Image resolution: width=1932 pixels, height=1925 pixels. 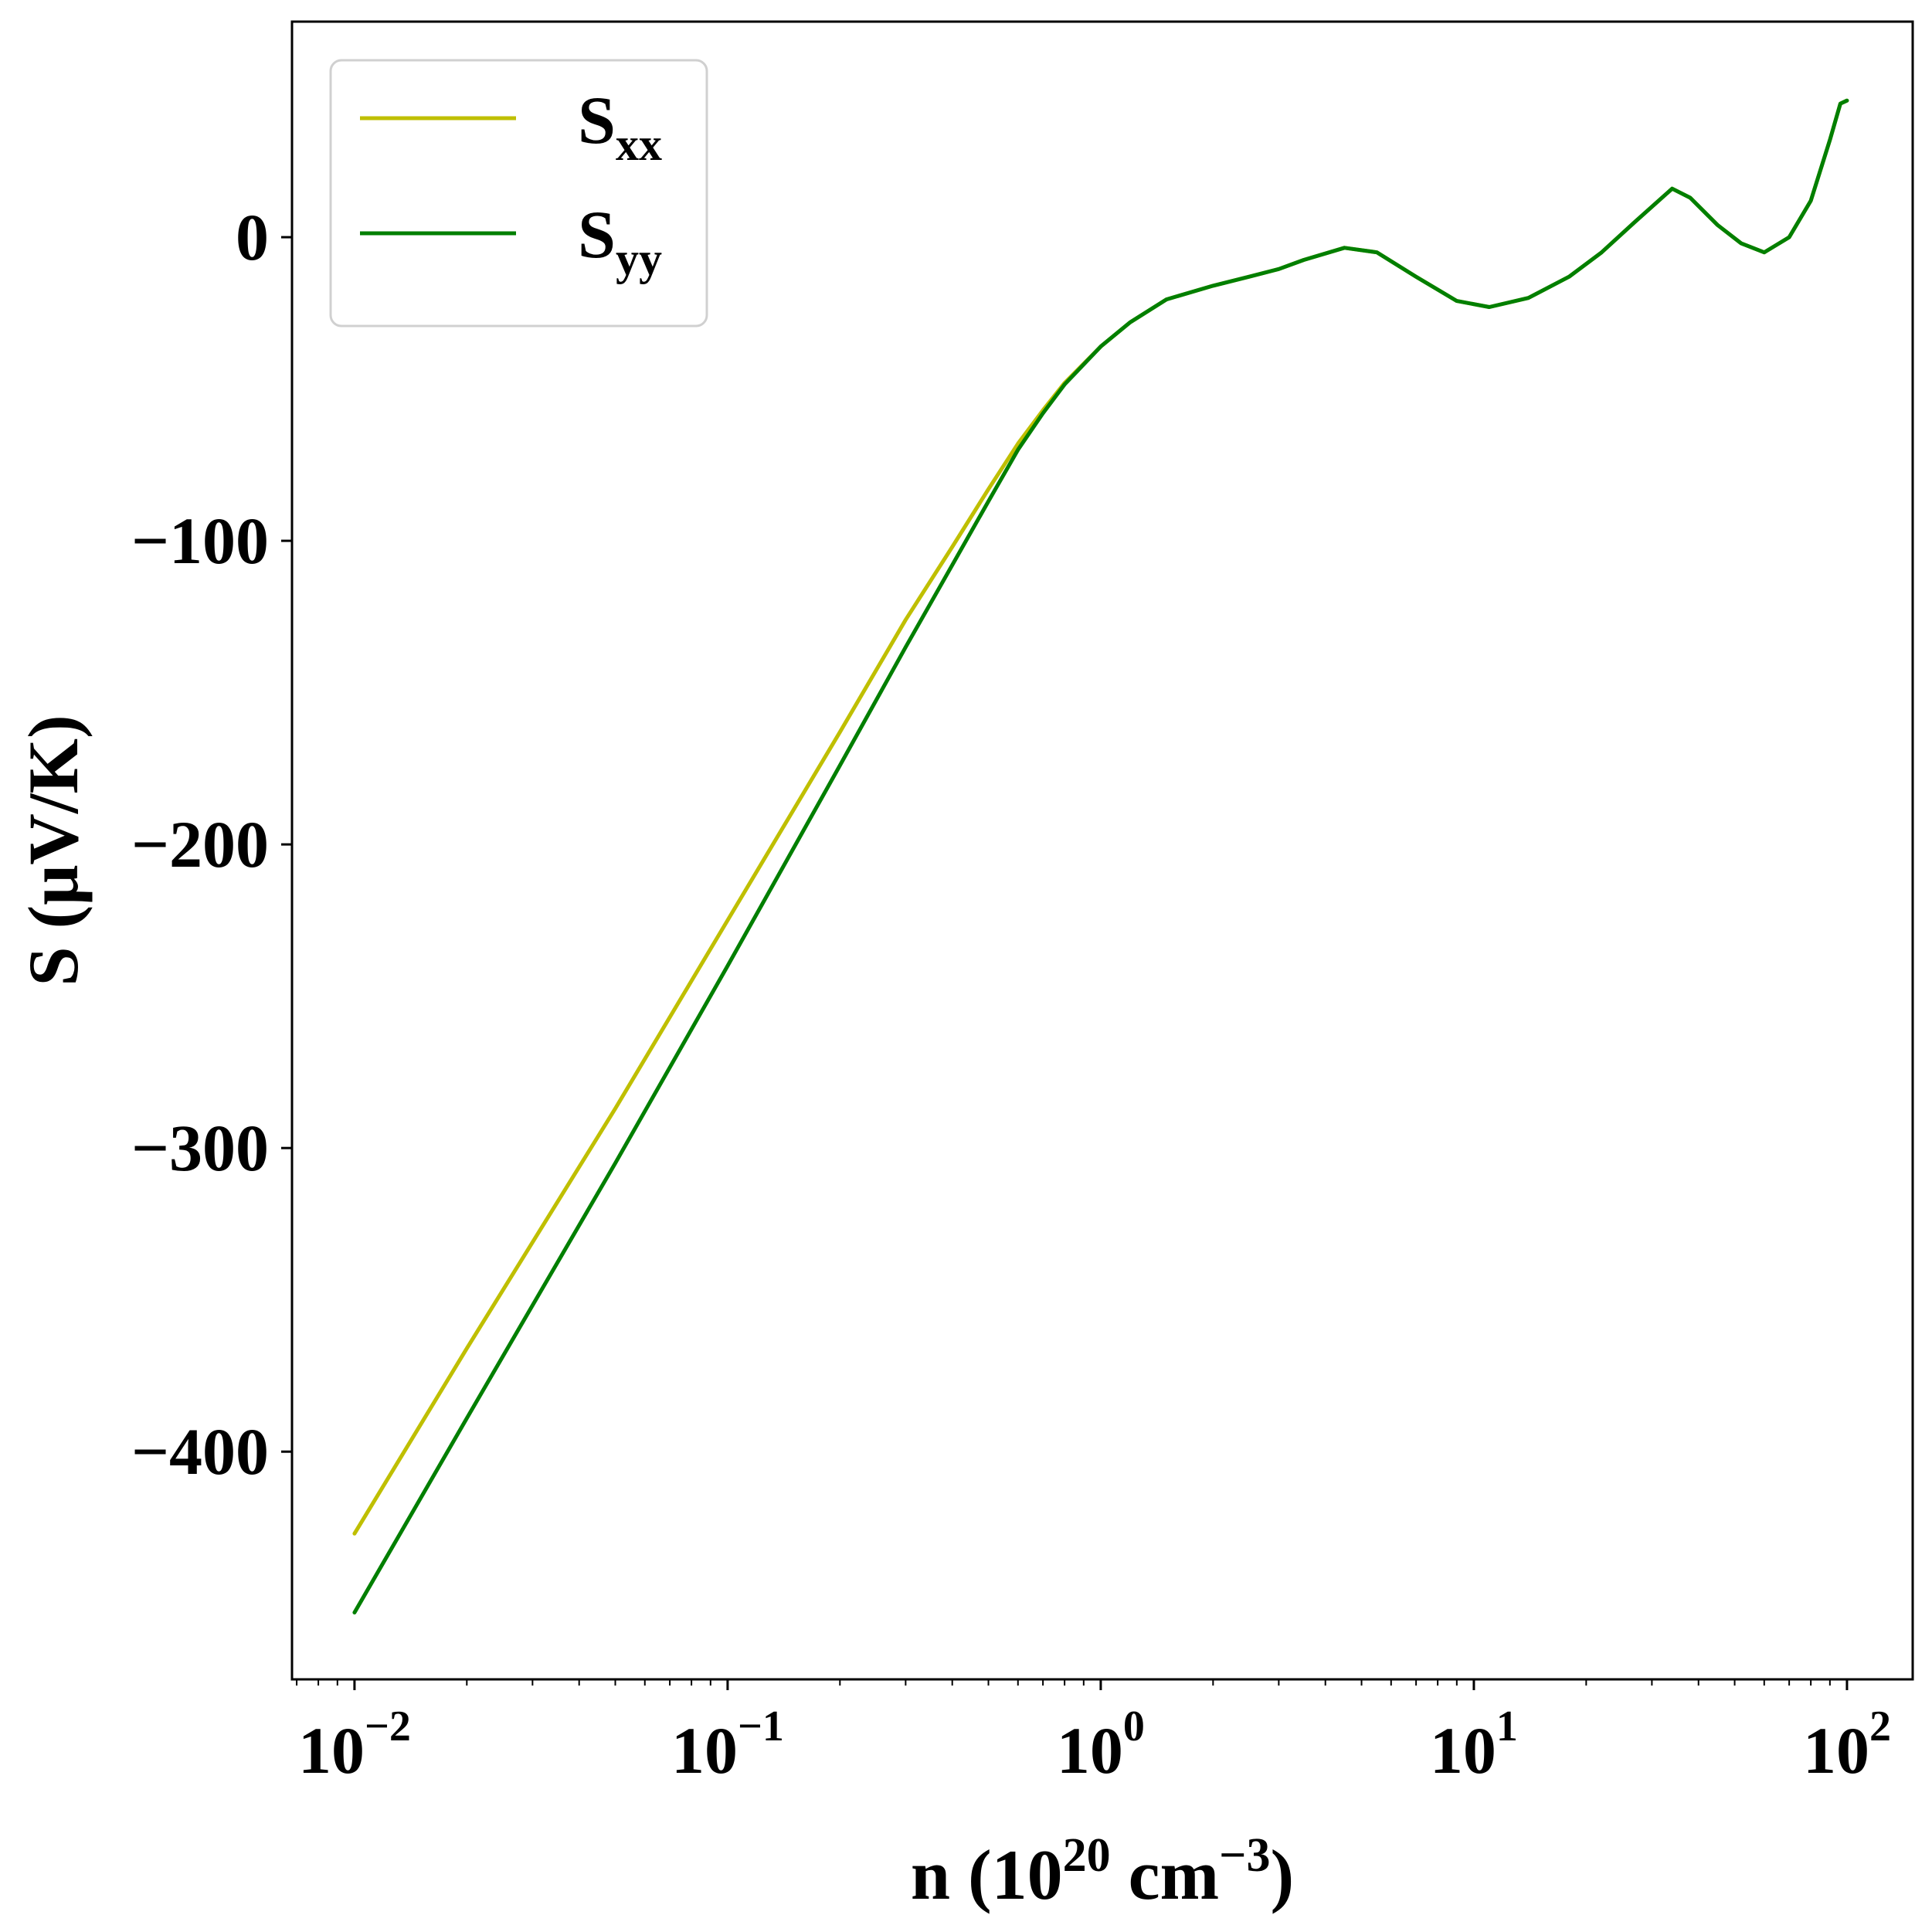 I want to click on x-axis-label: n (1020 cm−3), so click(x=1102, y=1871).